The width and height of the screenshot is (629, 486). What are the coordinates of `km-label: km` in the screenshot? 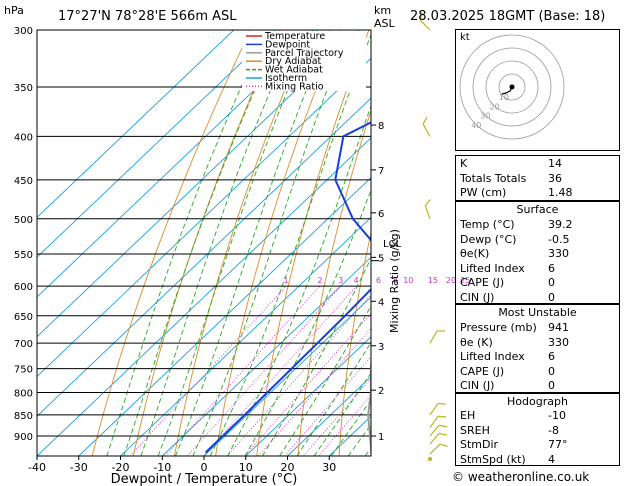 It's located at (382, 10).